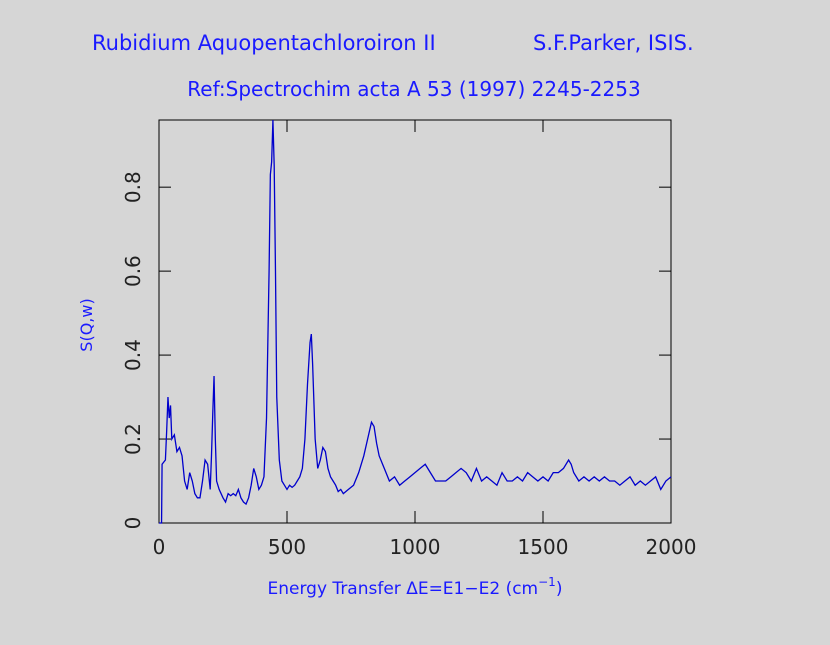  I want to click on x-tick-label: 500, so click(287, 547).